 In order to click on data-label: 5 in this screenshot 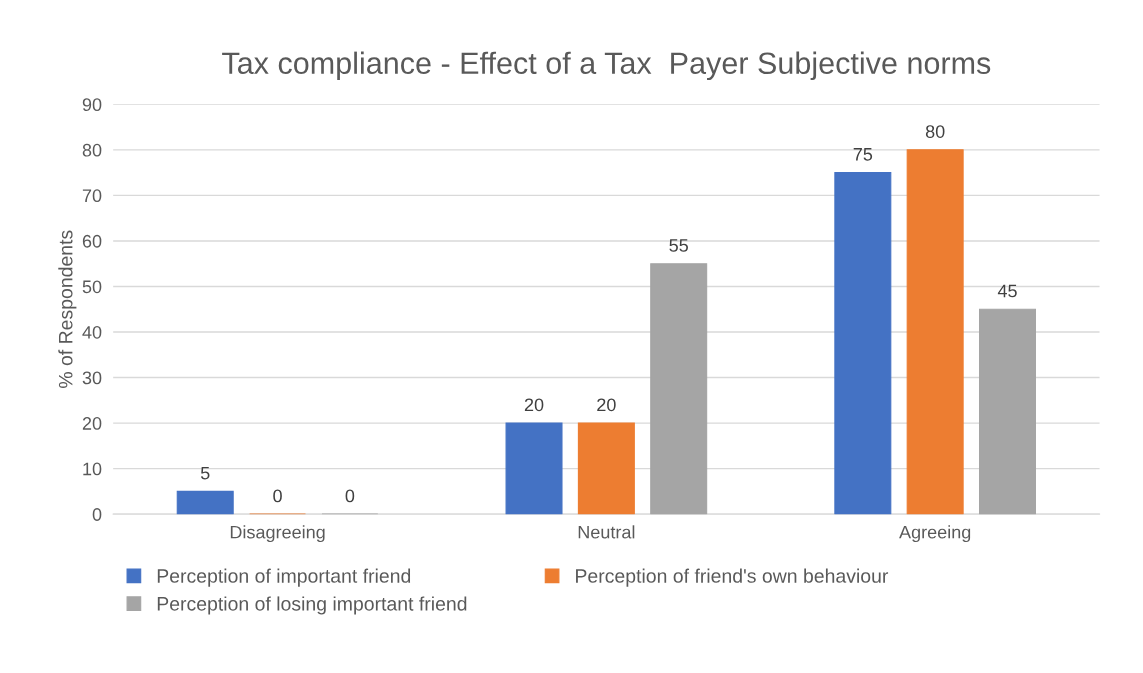, I will do `click(205, 473)`.